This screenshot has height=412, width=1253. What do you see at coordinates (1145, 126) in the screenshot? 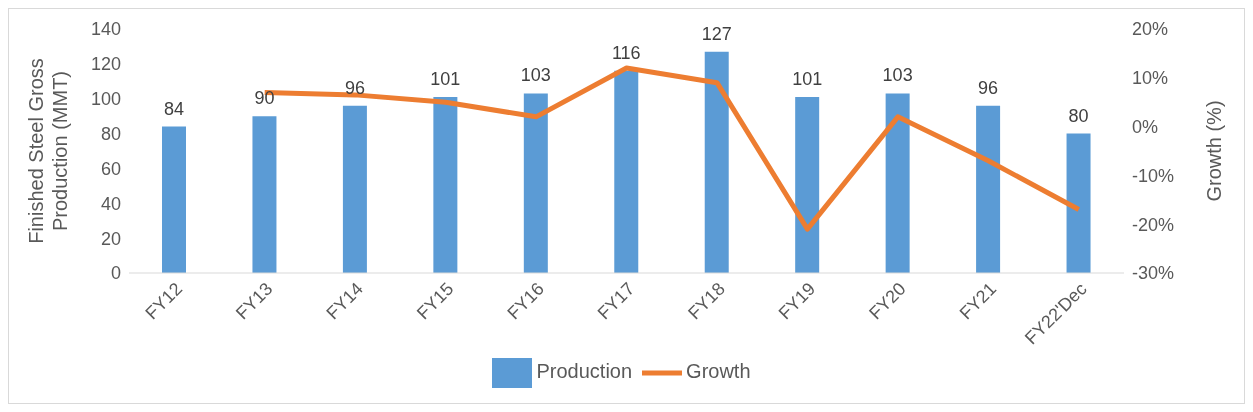
I see `y2-tick-label: 0%` at bounding box center [1145, 126].